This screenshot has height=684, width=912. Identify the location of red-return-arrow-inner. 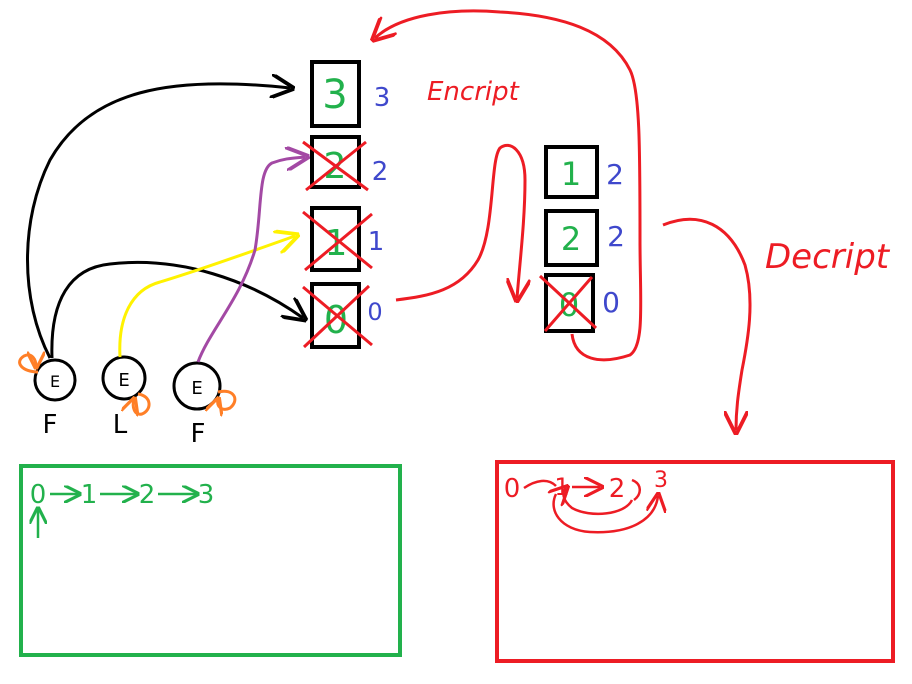
(599, 501).